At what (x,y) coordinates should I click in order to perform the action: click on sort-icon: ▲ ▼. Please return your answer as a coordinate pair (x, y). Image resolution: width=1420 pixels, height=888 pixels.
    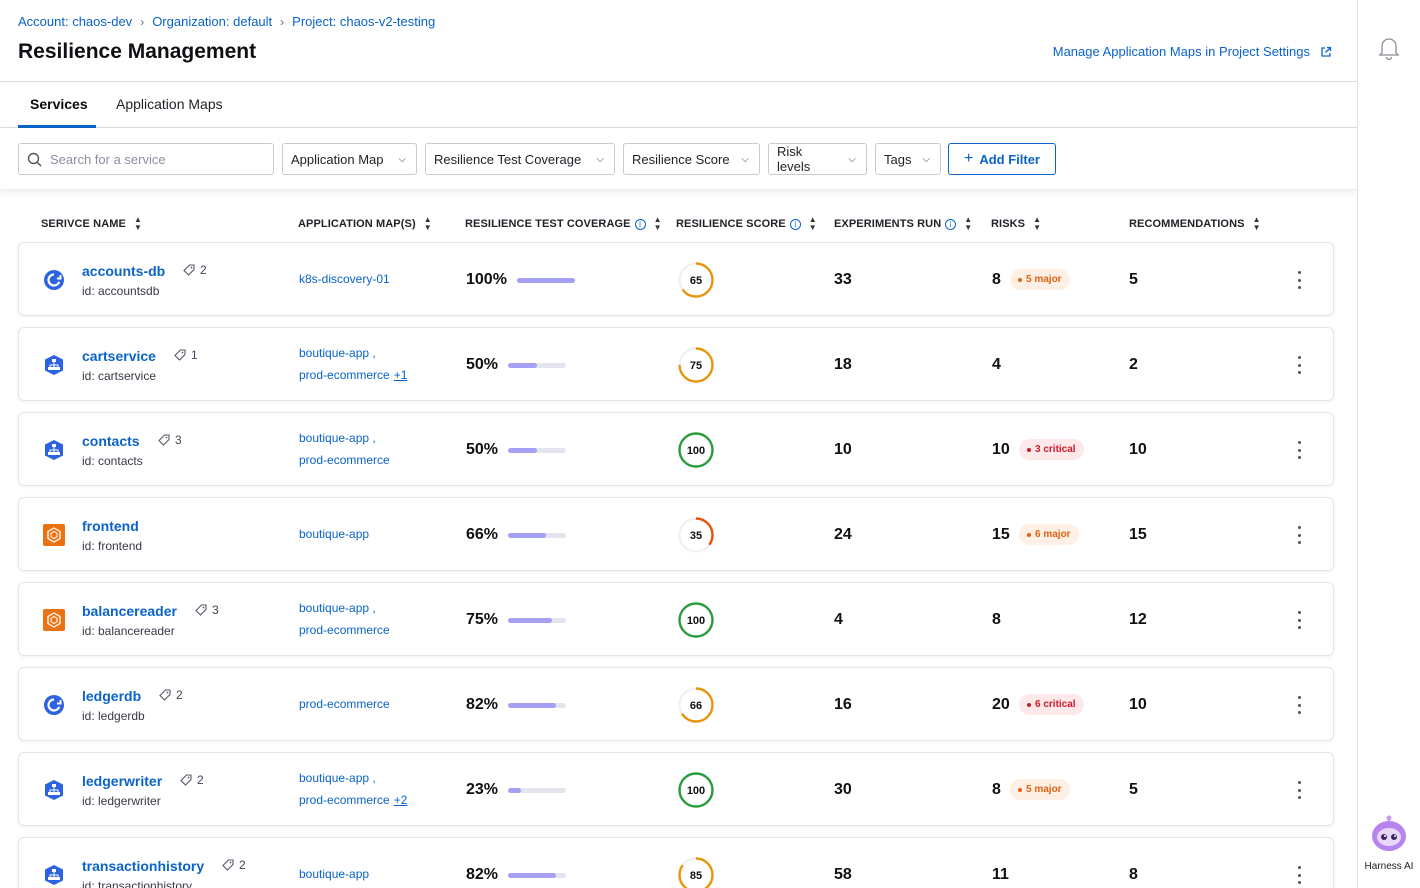
    Looking at the image, I should click on (1037, 223).